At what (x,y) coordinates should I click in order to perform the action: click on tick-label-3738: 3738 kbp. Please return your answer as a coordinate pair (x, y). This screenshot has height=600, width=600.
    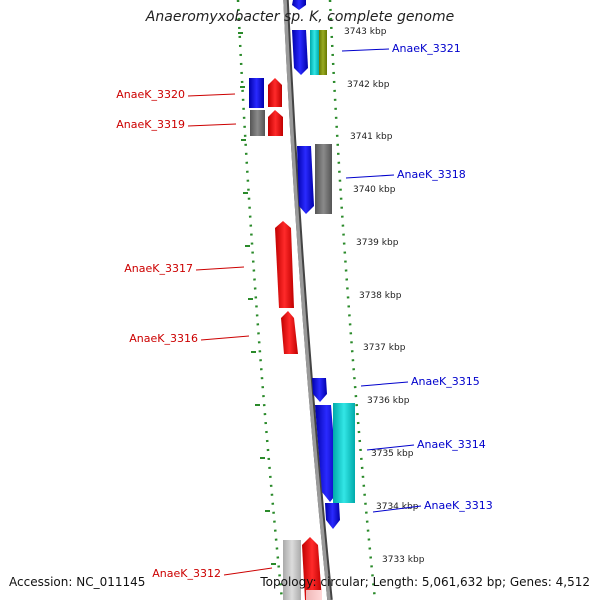
    Looking at the image, I should click on (380, 296).